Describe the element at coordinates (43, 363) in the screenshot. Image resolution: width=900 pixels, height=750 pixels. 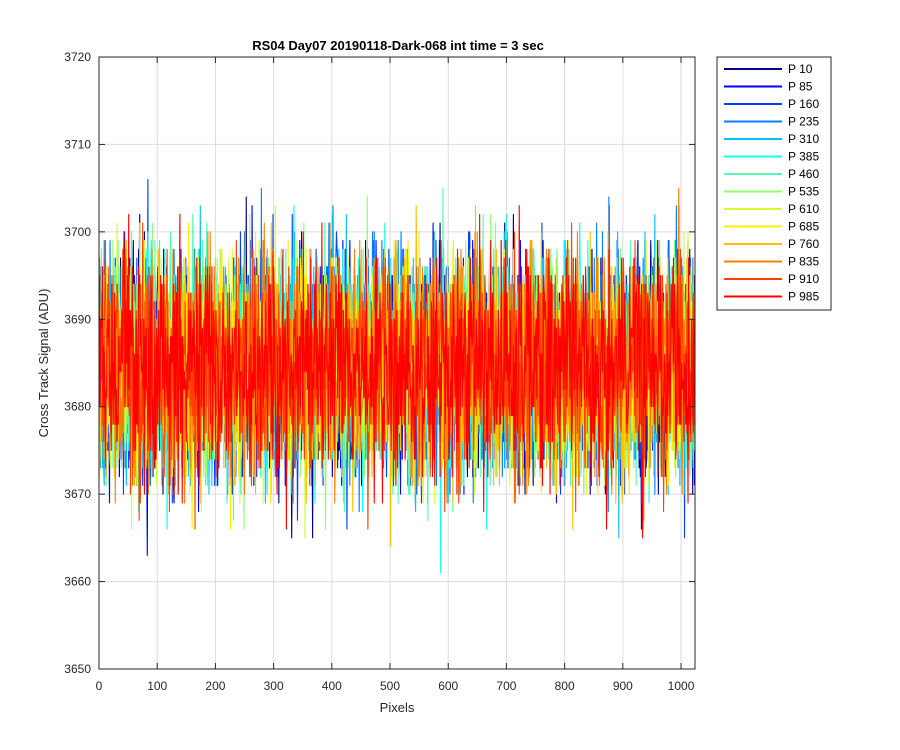
I see `y-axis-label: Cross Track Signal (ADU)` at that location.